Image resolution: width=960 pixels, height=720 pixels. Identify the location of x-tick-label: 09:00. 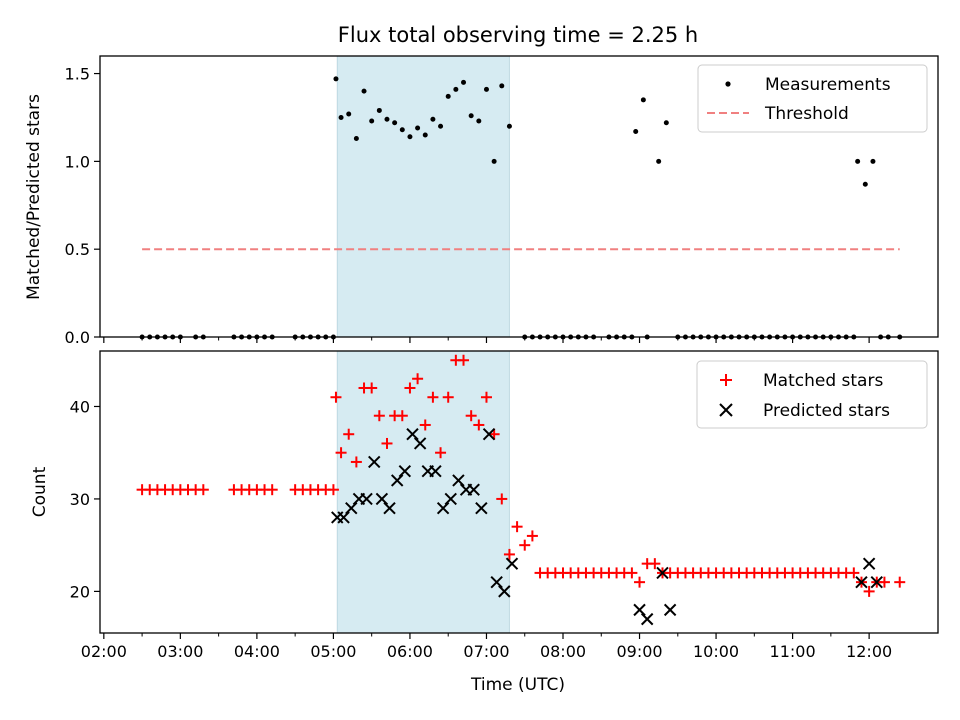
(639, 651).